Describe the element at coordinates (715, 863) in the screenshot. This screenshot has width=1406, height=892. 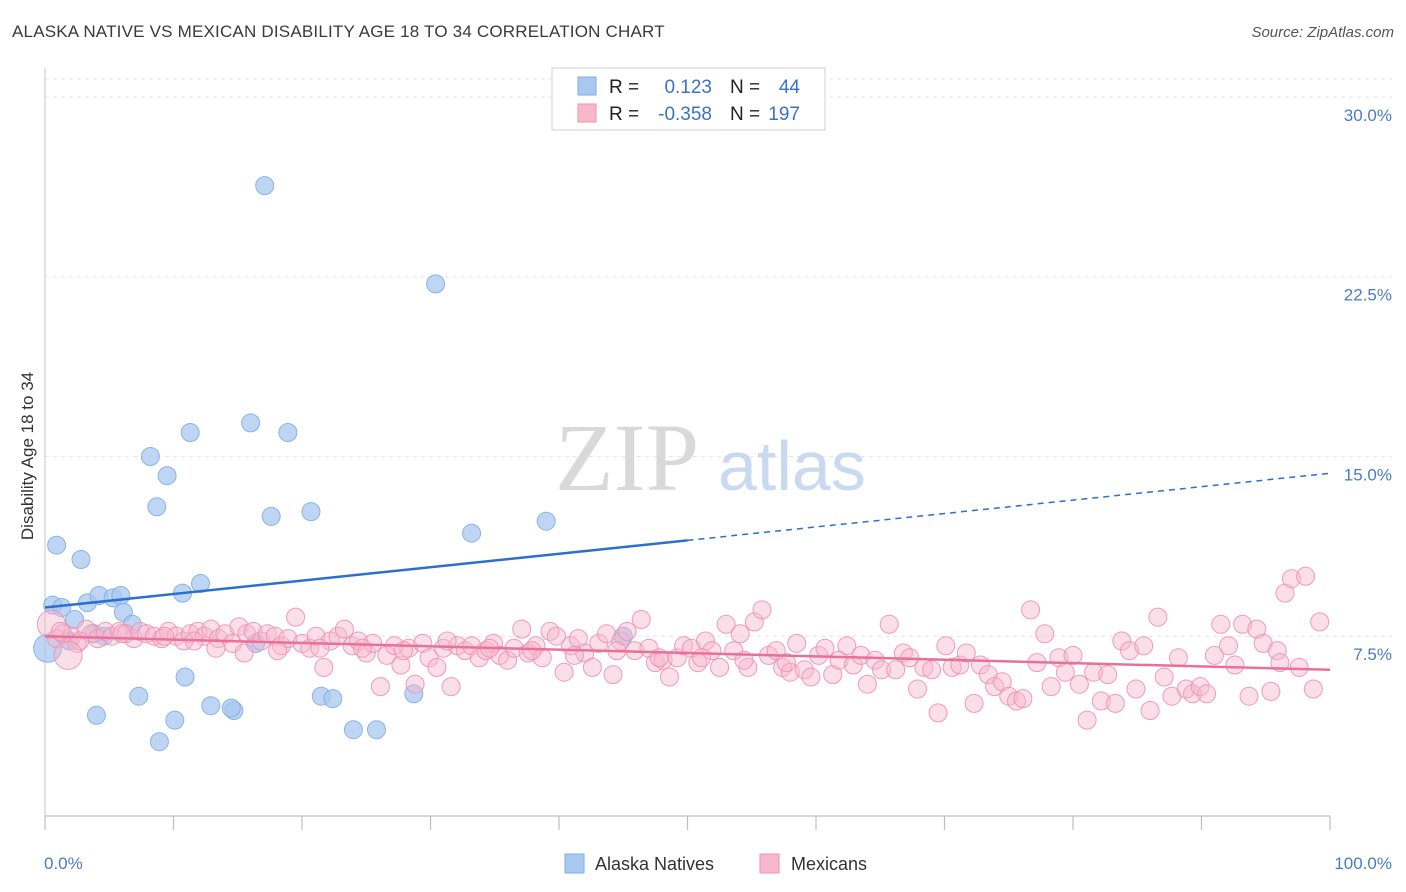
I see `series-legend: Alaska Natives Mexicans` at that location.